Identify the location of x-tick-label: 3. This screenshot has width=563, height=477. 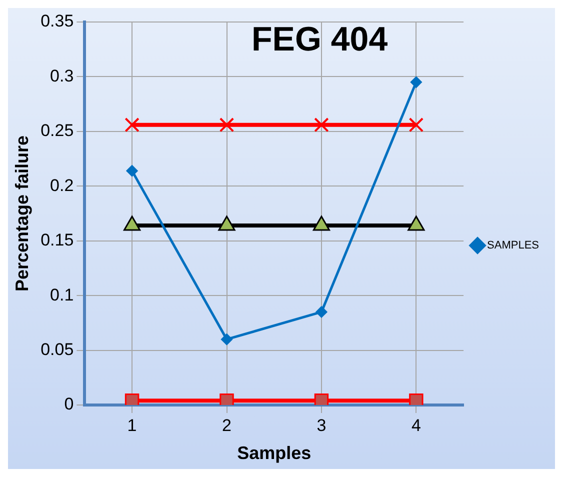
(321, 425).